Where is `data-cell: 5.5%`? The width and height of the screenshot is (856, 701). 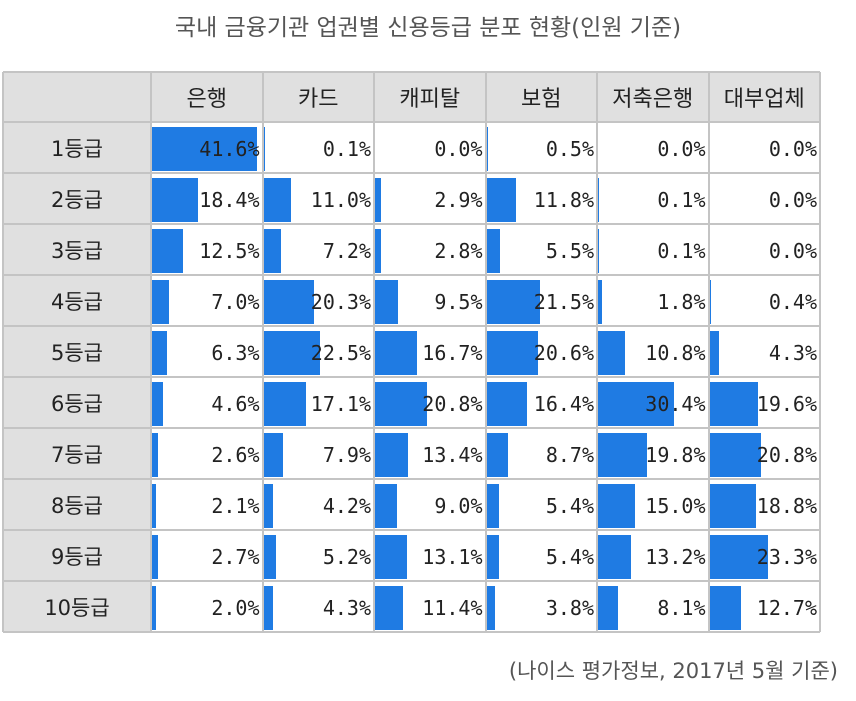 data-cell: 5.5% is located at coordinates (541, 249).